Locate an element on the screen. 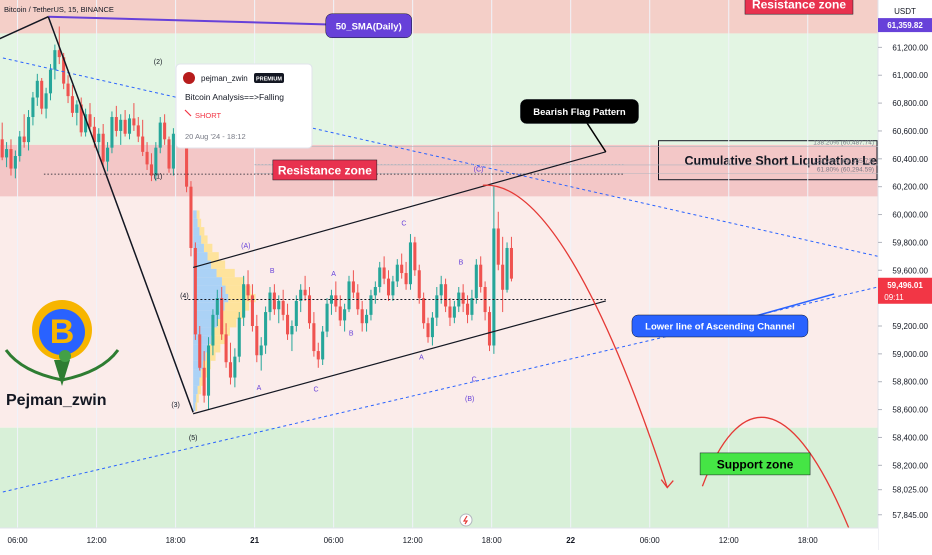 The height and width of the screenshot is (555, 932). y-tick-label: 59,600.00 is located at coordinates (910, 270).